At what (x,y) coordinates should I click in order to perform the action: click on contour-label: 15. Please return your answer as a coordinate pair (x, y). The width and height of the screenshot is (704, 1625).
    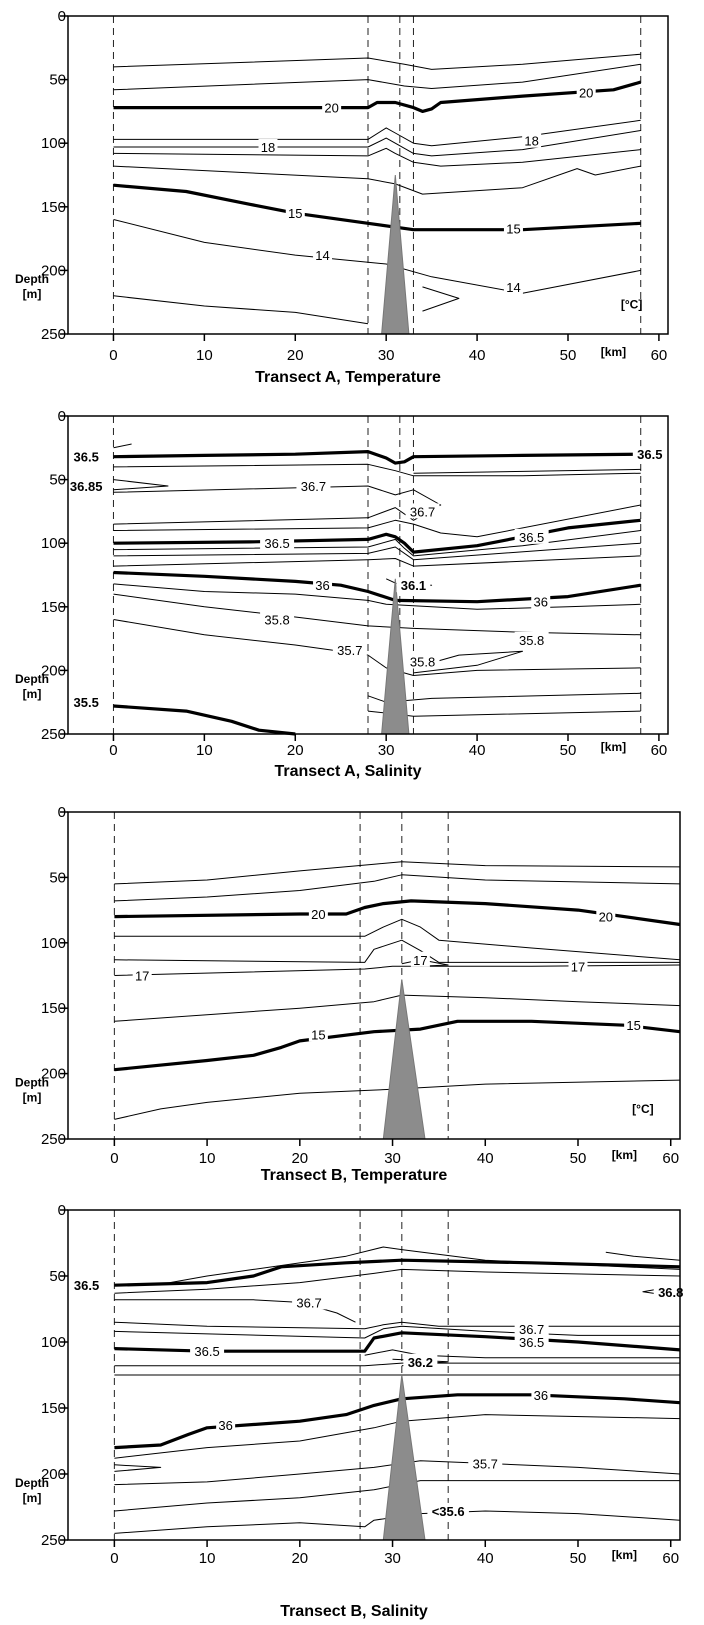
    Looking at the image, I should click on (295, 213).